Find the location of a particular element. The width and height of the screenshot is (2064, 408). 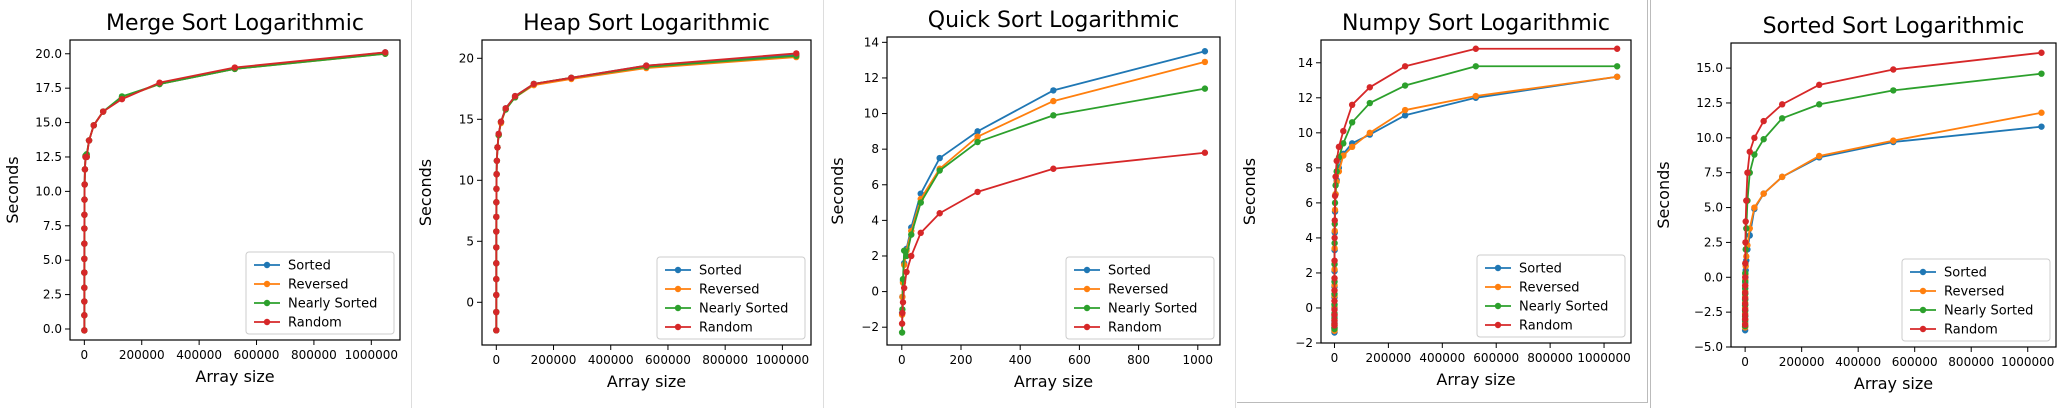

y-tick-label: 6 is located at coordinates (1309, 203).